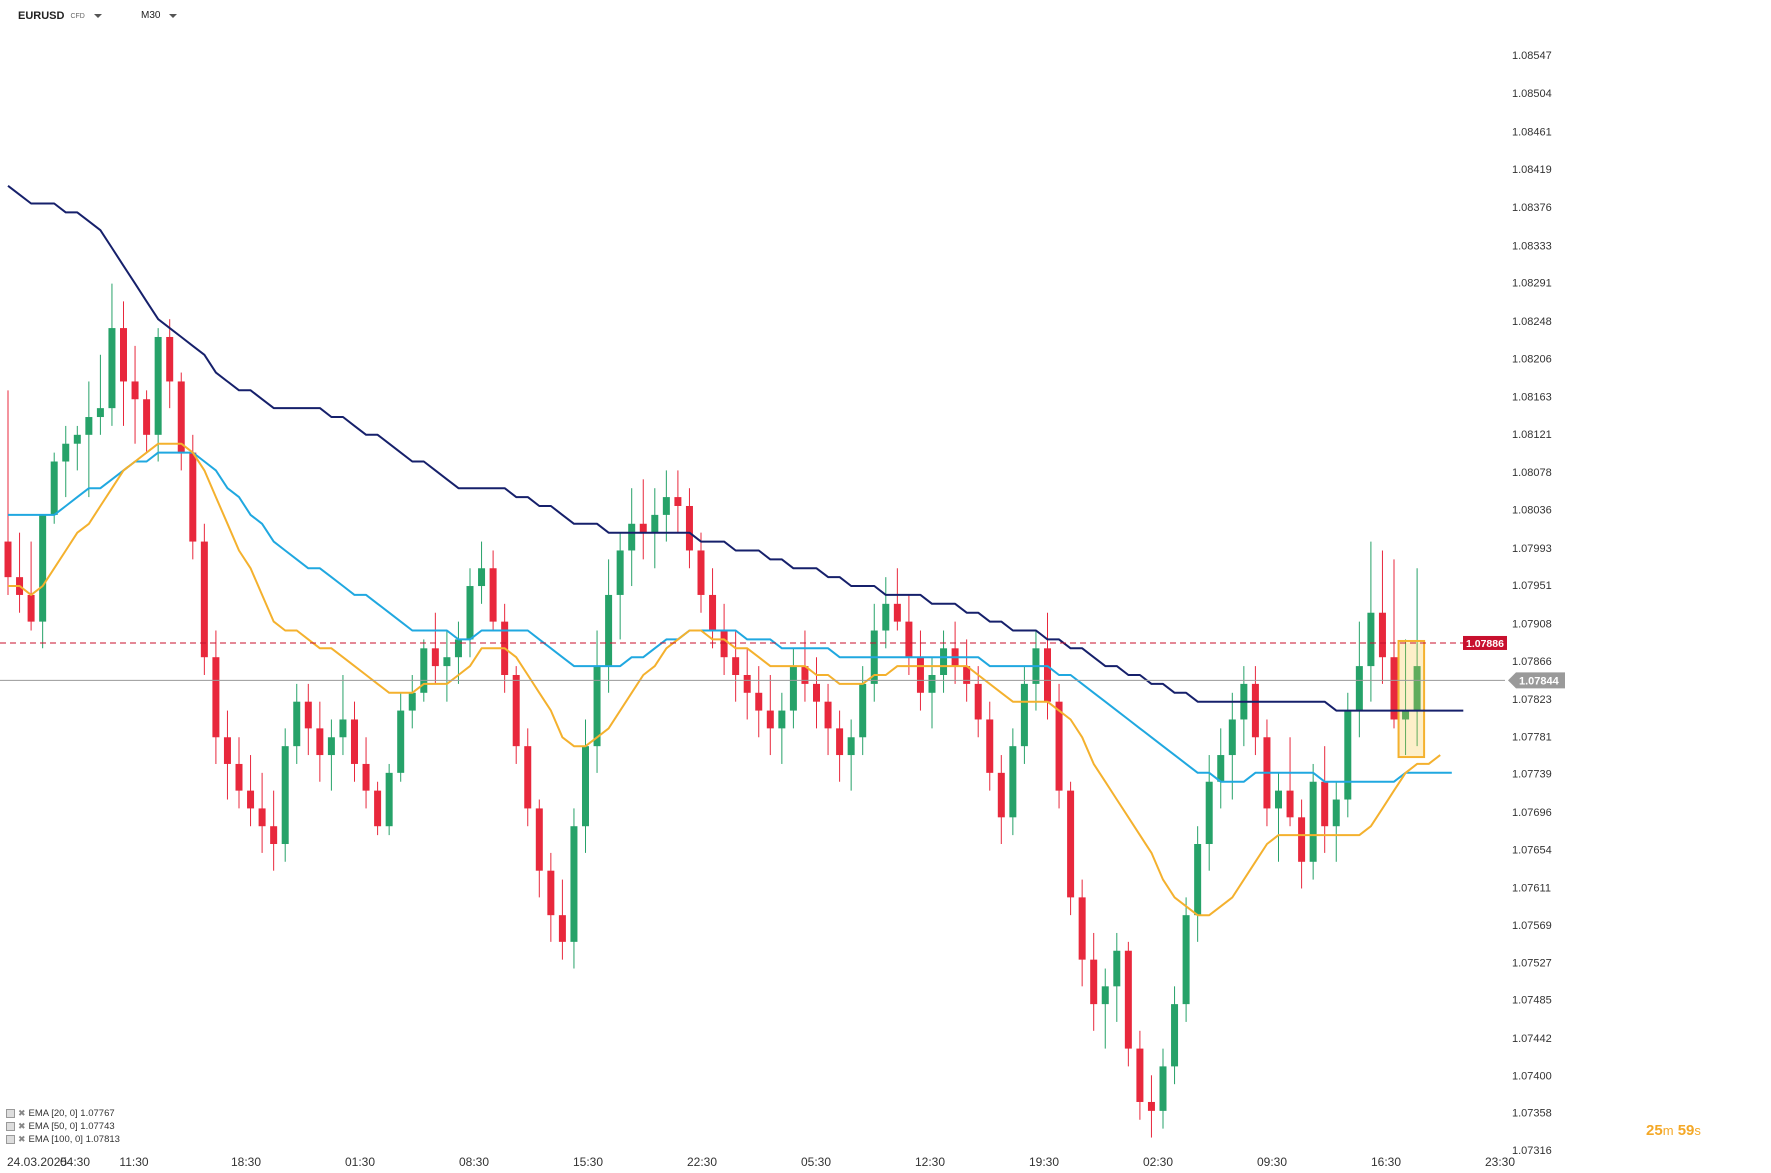  What do you see at coordinates (63, 1113) in the screenshot?
I see `indicator-ema20: ✖ EMA [20, 0] 1.07767` at bounding box center [63, 1113].